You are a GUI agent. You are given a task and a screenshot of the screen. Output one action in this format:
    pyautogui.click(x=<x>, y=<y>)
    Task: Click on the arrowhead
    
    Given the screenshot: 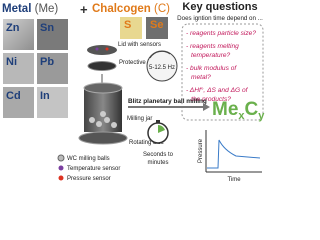 What is the action you would take?
    pyautogui.click(x=206, y=107)
    